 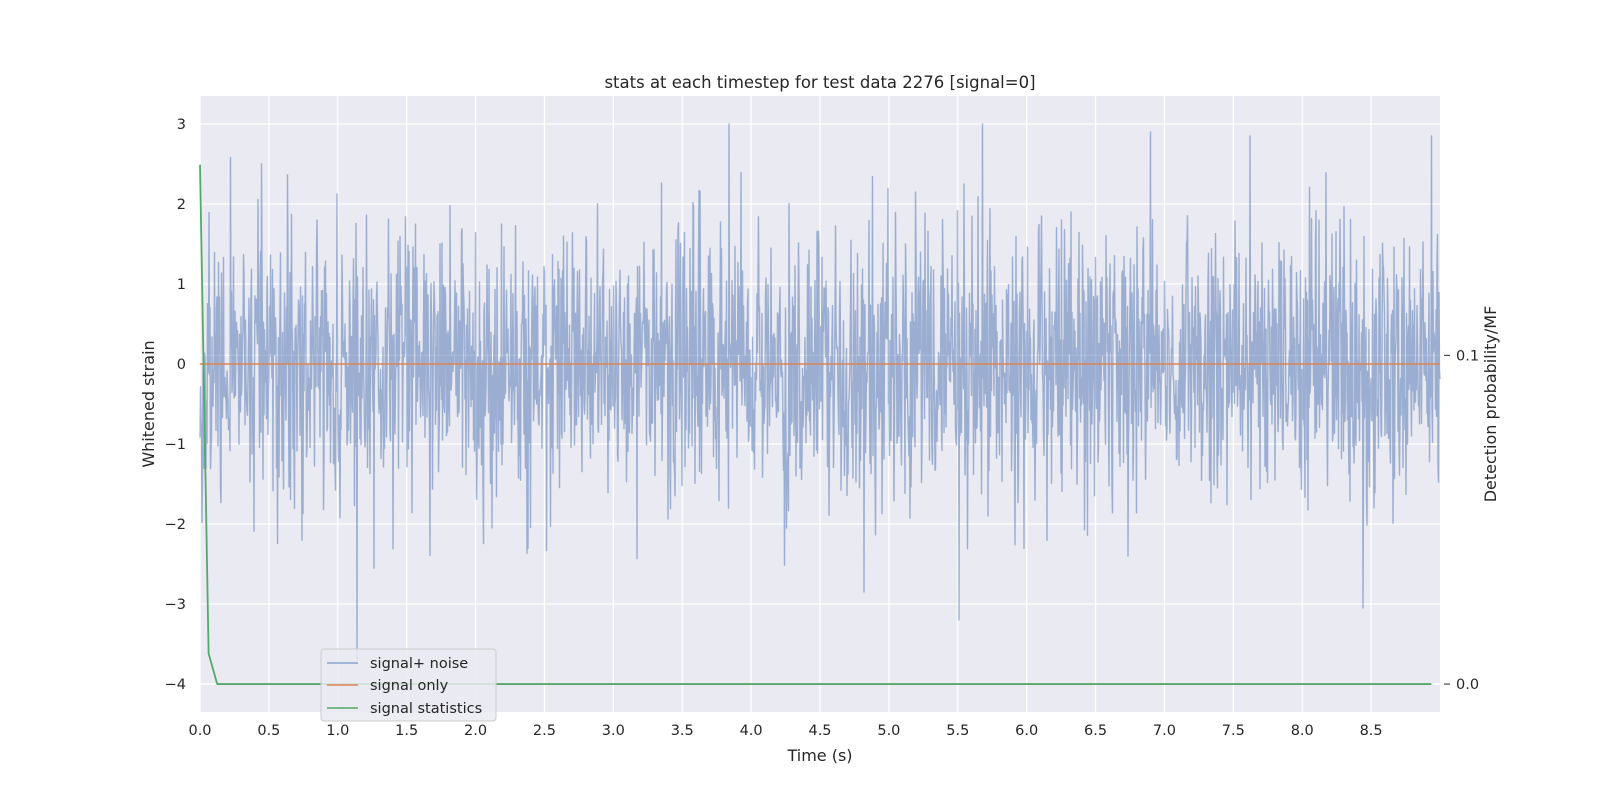 What do you see at coordinates (751, 731) in the screenshot?
I see `x-tick-label: 4.0` at bounding box center [751, 731].